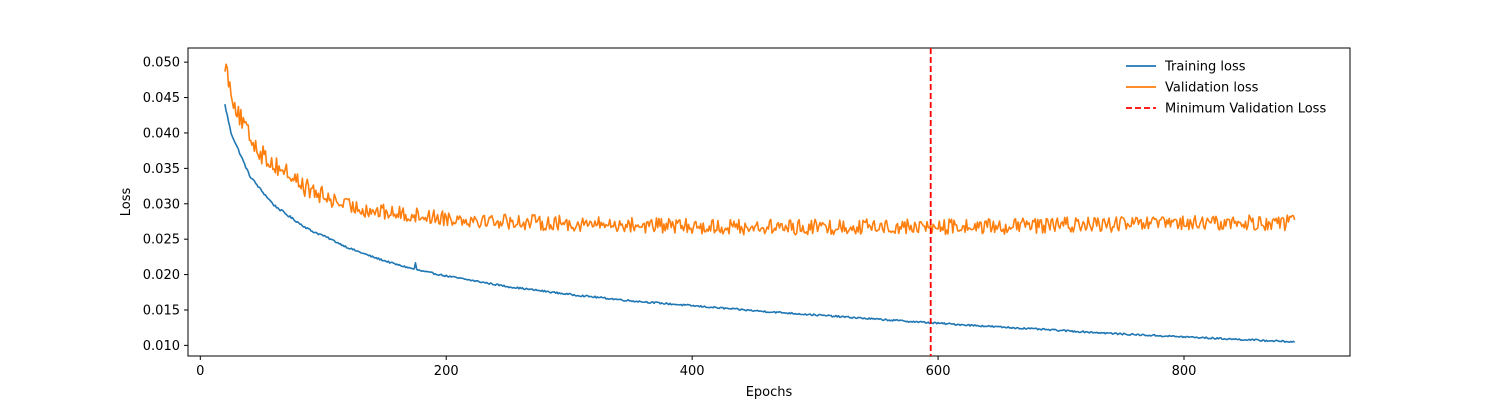  Describe the element at coordinates (161, 275) in the screenshot. I see `y-tick-label: 0.020` at that location.